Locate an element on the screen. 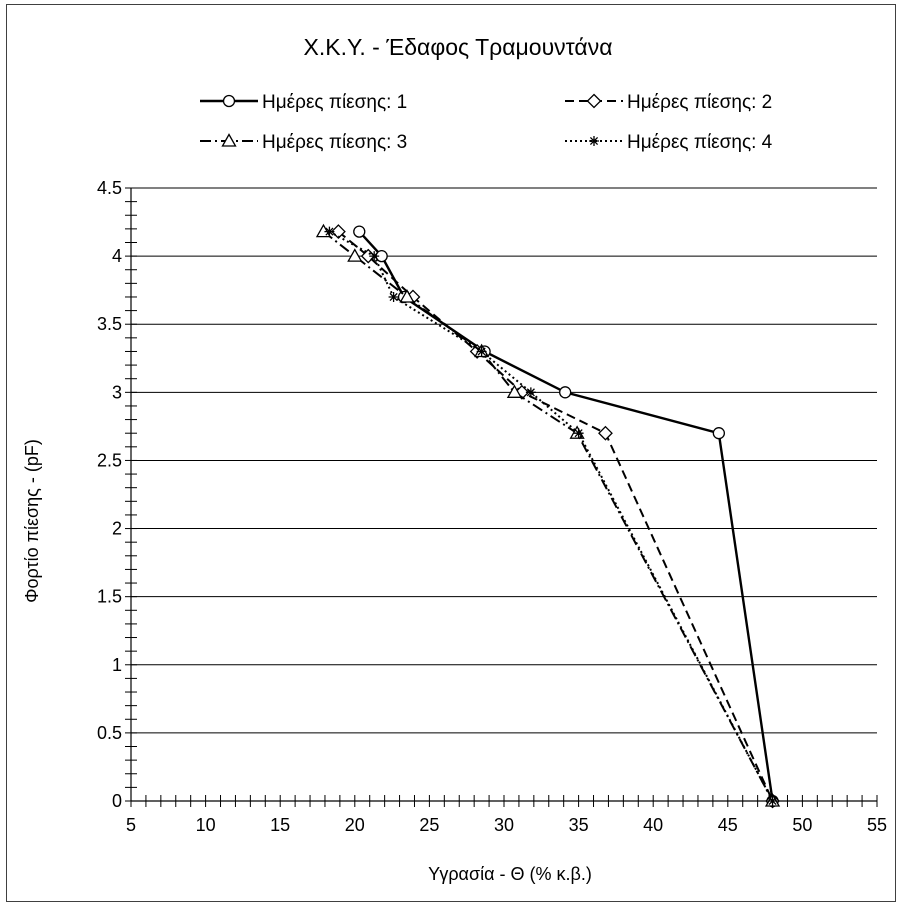 The width and height of the screenshot is (903, 908). x-tick-label-45: 45 is located at coordinates (728, 825).